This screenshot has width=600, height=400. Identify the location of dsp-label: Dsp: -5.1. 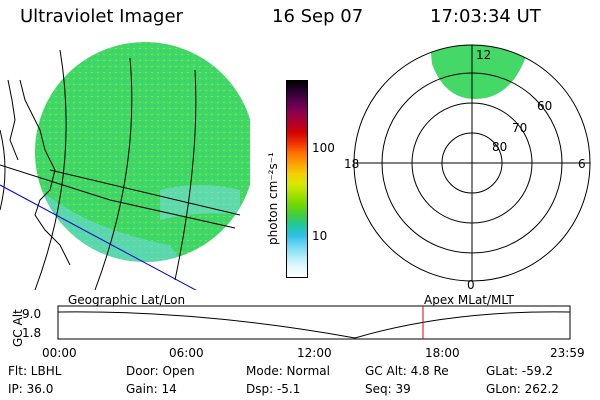
(273, 389).